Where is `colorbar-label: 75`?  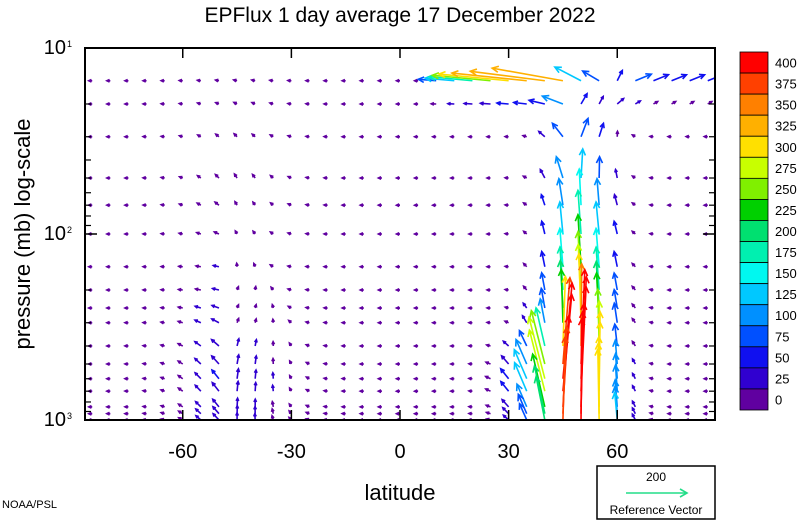 colorbar-label: 75 is located at coordinates (782, 336).